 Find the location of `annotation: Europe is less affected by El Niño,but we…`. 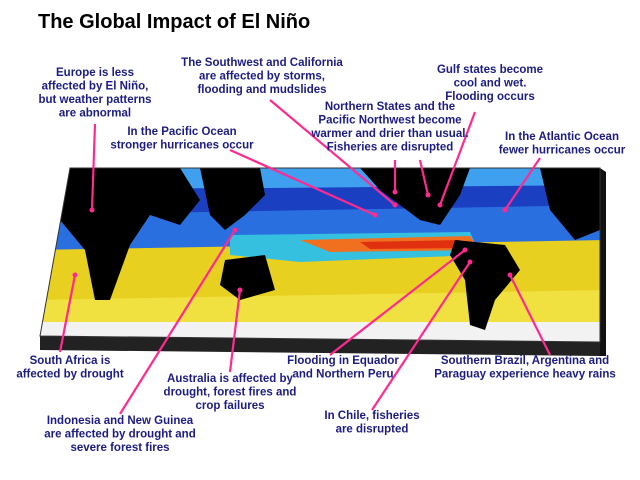

annotation: Europe is less affected by El Niño,but we… is located at coordinates (94, 93).